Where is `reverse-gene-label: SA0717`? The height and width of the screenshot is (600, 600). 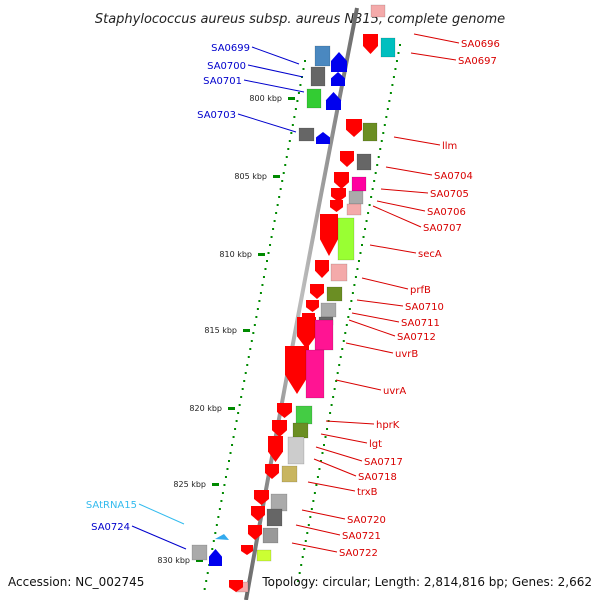 reverse-gene-label: SA0717 is located at coordinates (383, 462).